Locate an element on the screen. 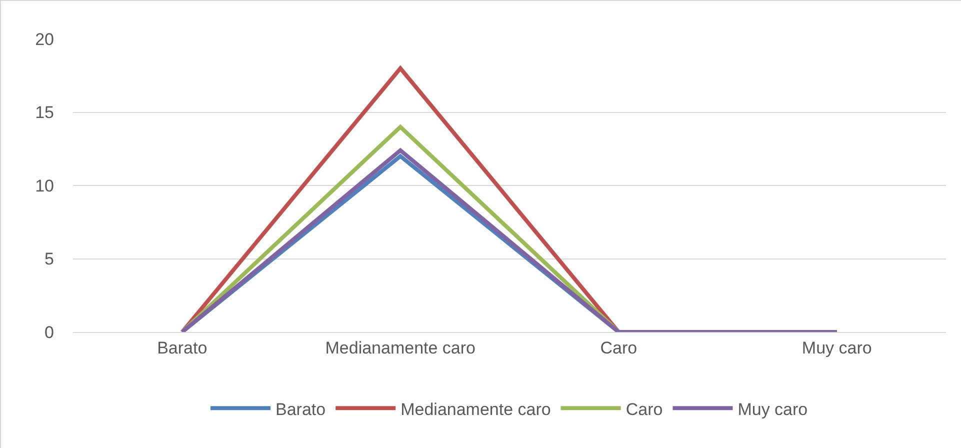  legend-label: Muy caro is located at coordinates (773, 409).